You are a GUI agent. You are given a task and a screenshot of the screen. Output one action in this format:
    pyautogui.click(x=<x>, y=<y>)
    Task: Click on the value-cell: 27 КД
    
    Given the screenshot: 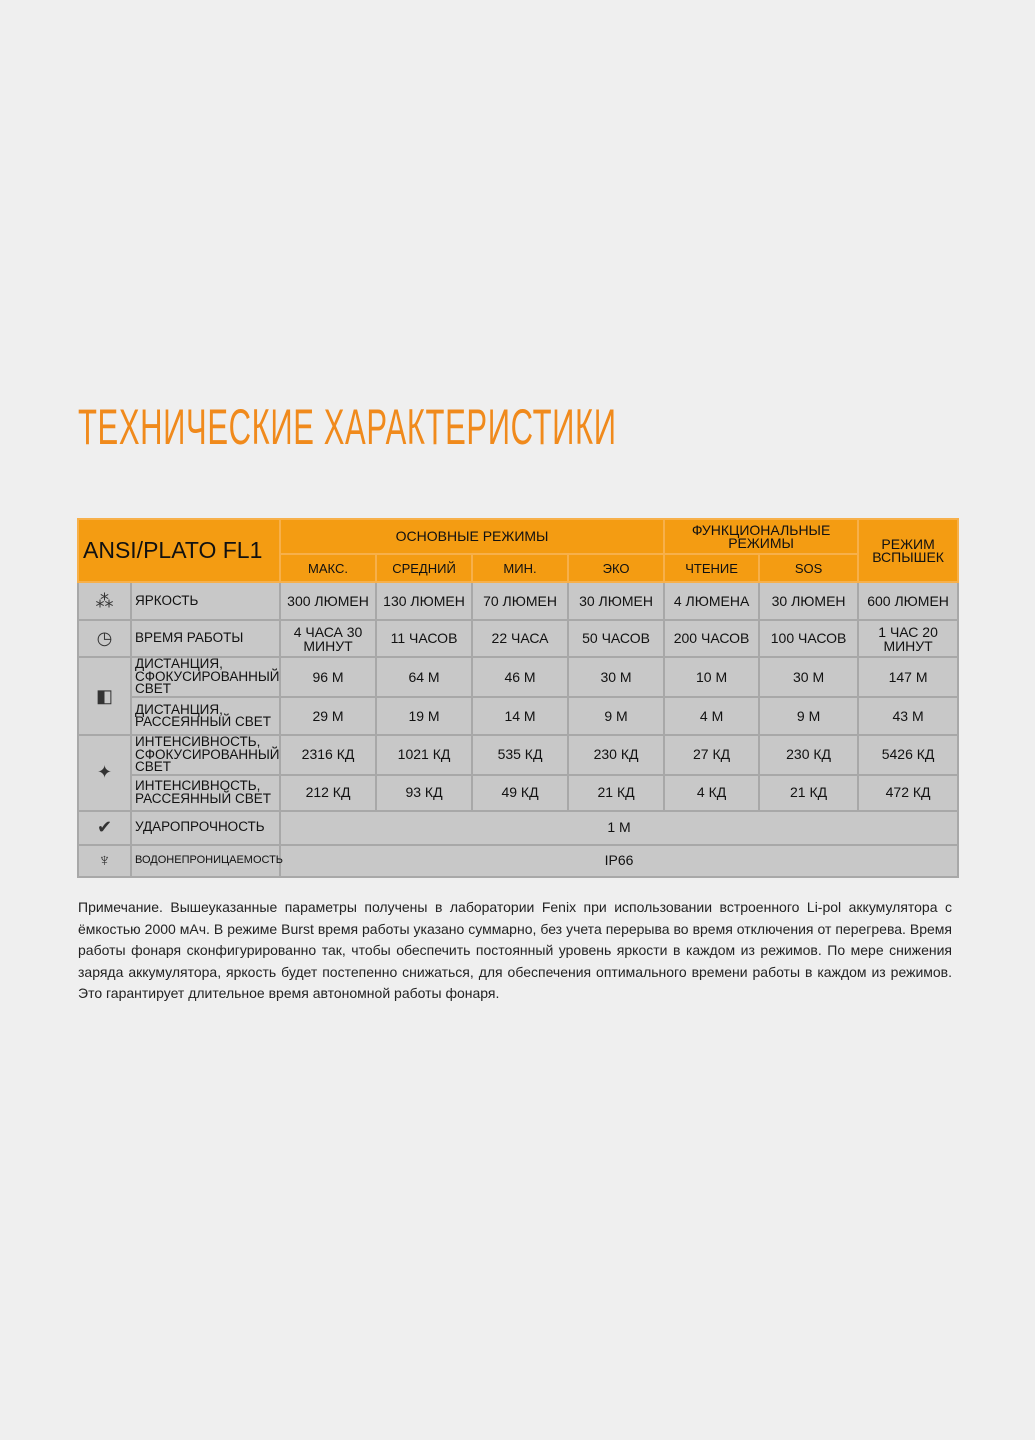 What is the action you would take?
    pyautogui.click(x=712, y=755)
    